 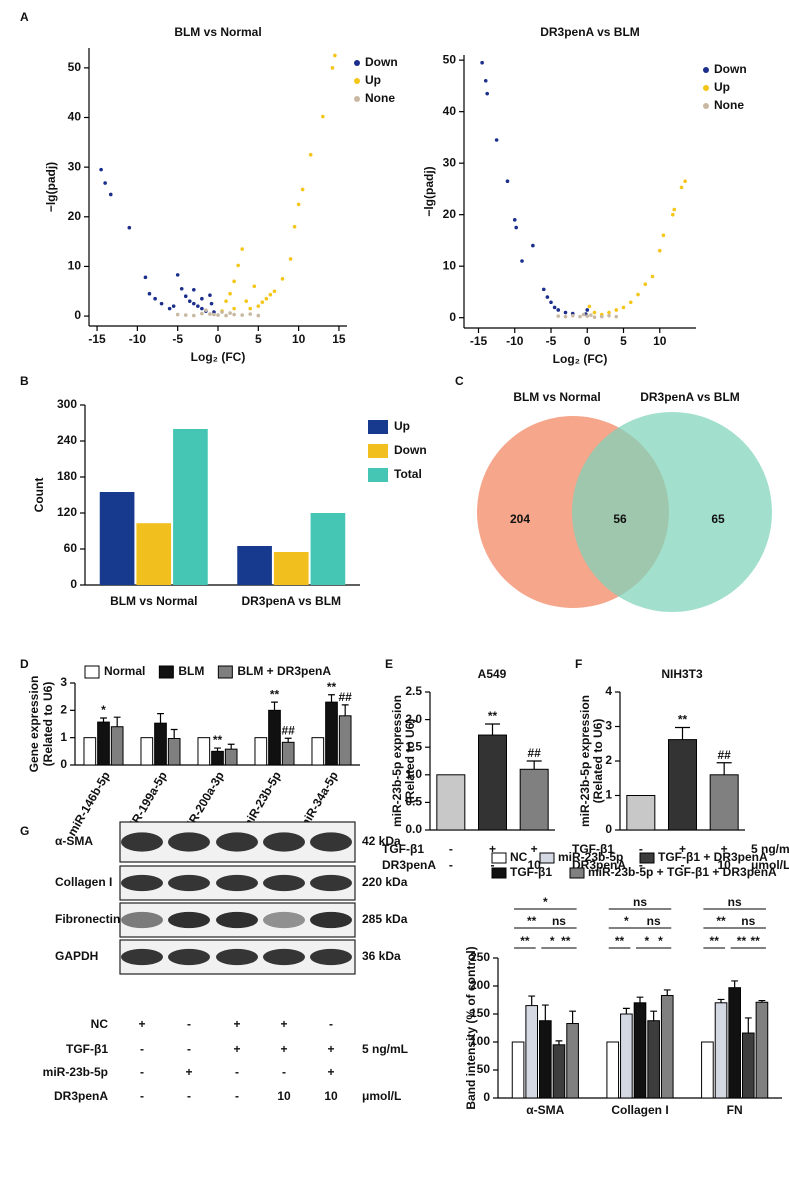 What do you see at coordinates (75, 1072) in the screenshot?
I see `condition-name: miR-23b-5p` at bounding box center [75, 1072].